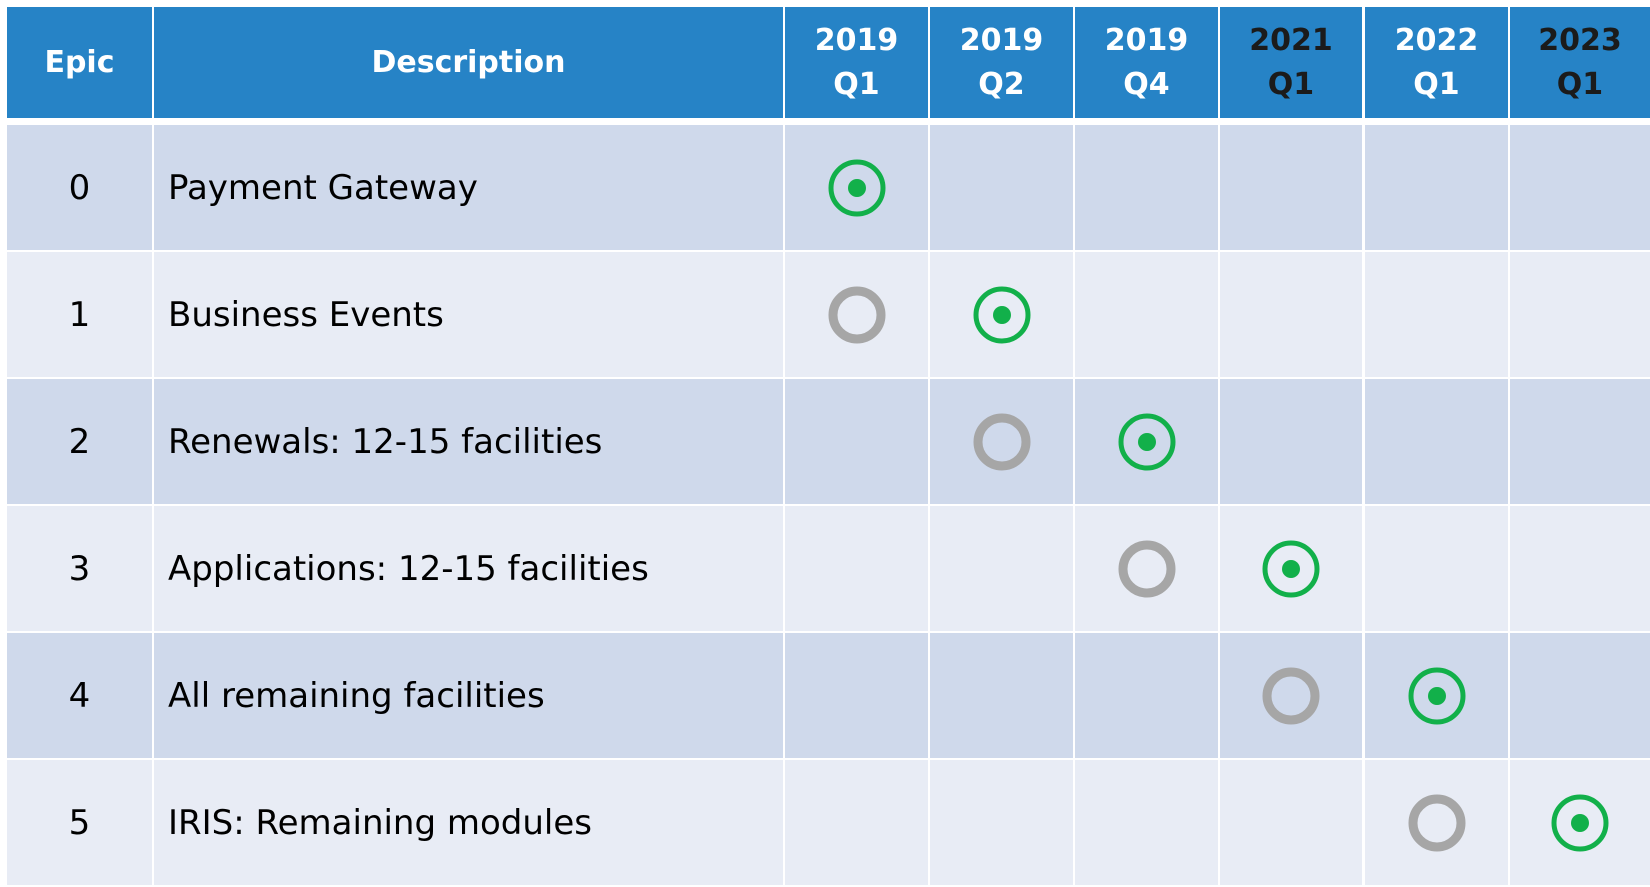 This screenshot has width=1650, height=887. Describe the element at coordinates (1291, 62) in the screenshot. I see `header-period: 2021 Q1` at that location.